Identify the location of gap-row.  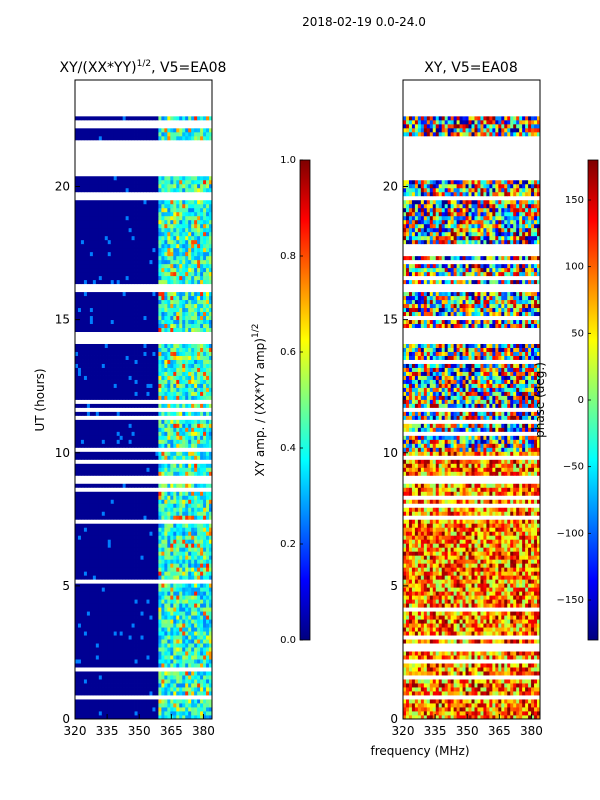
(143, 449).